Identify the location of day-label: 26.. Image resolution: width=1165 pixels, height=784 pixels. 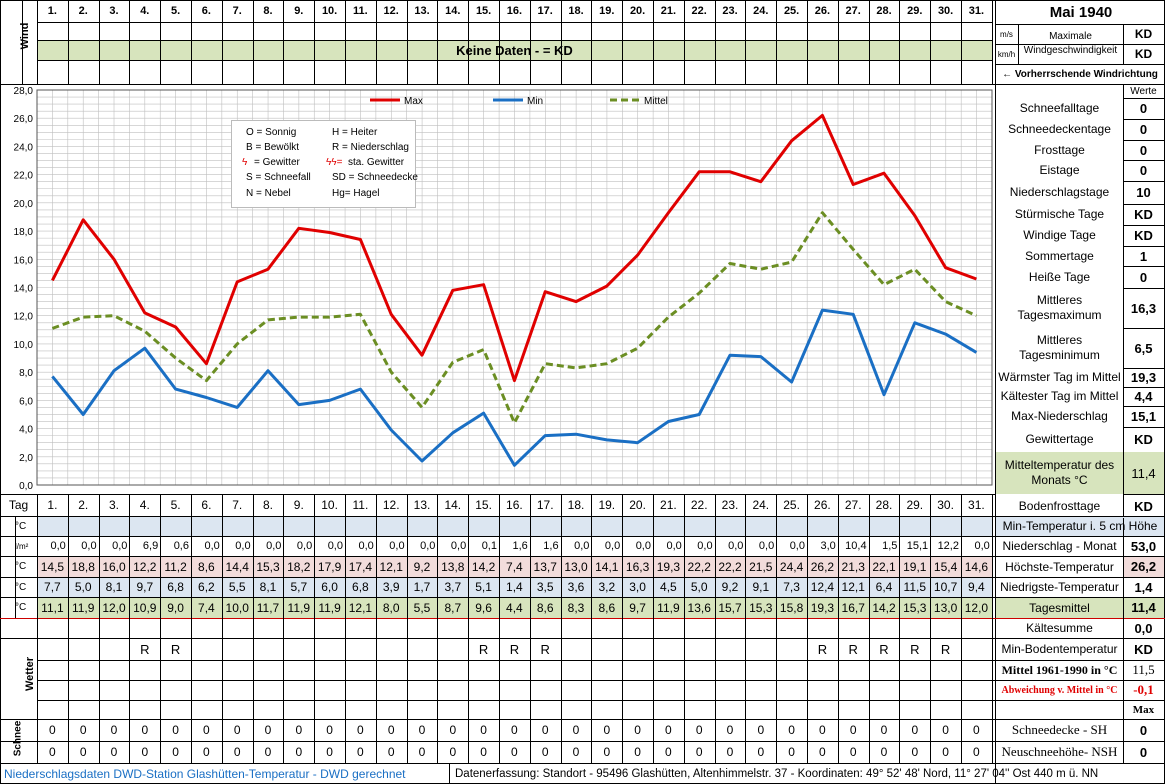
(822, 505).